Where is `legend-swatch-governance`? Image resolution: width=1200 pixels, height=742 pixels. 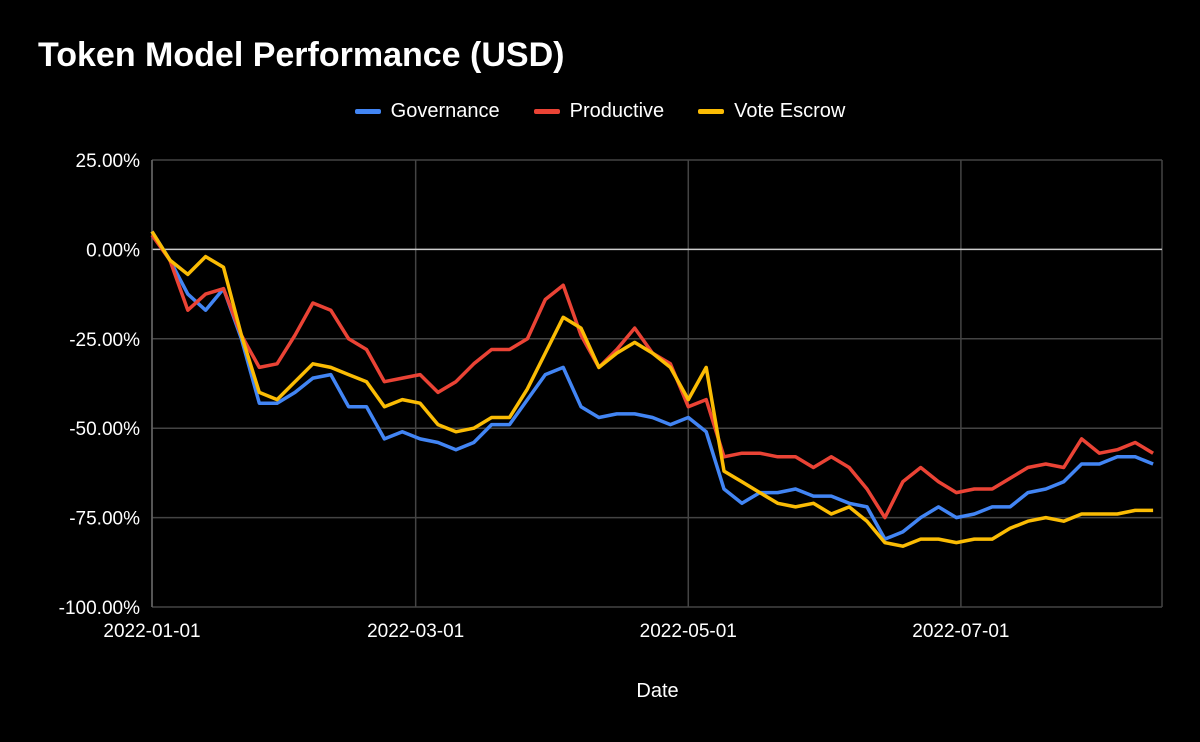 legend-swatch-governance is located at coordinates (367, 111).